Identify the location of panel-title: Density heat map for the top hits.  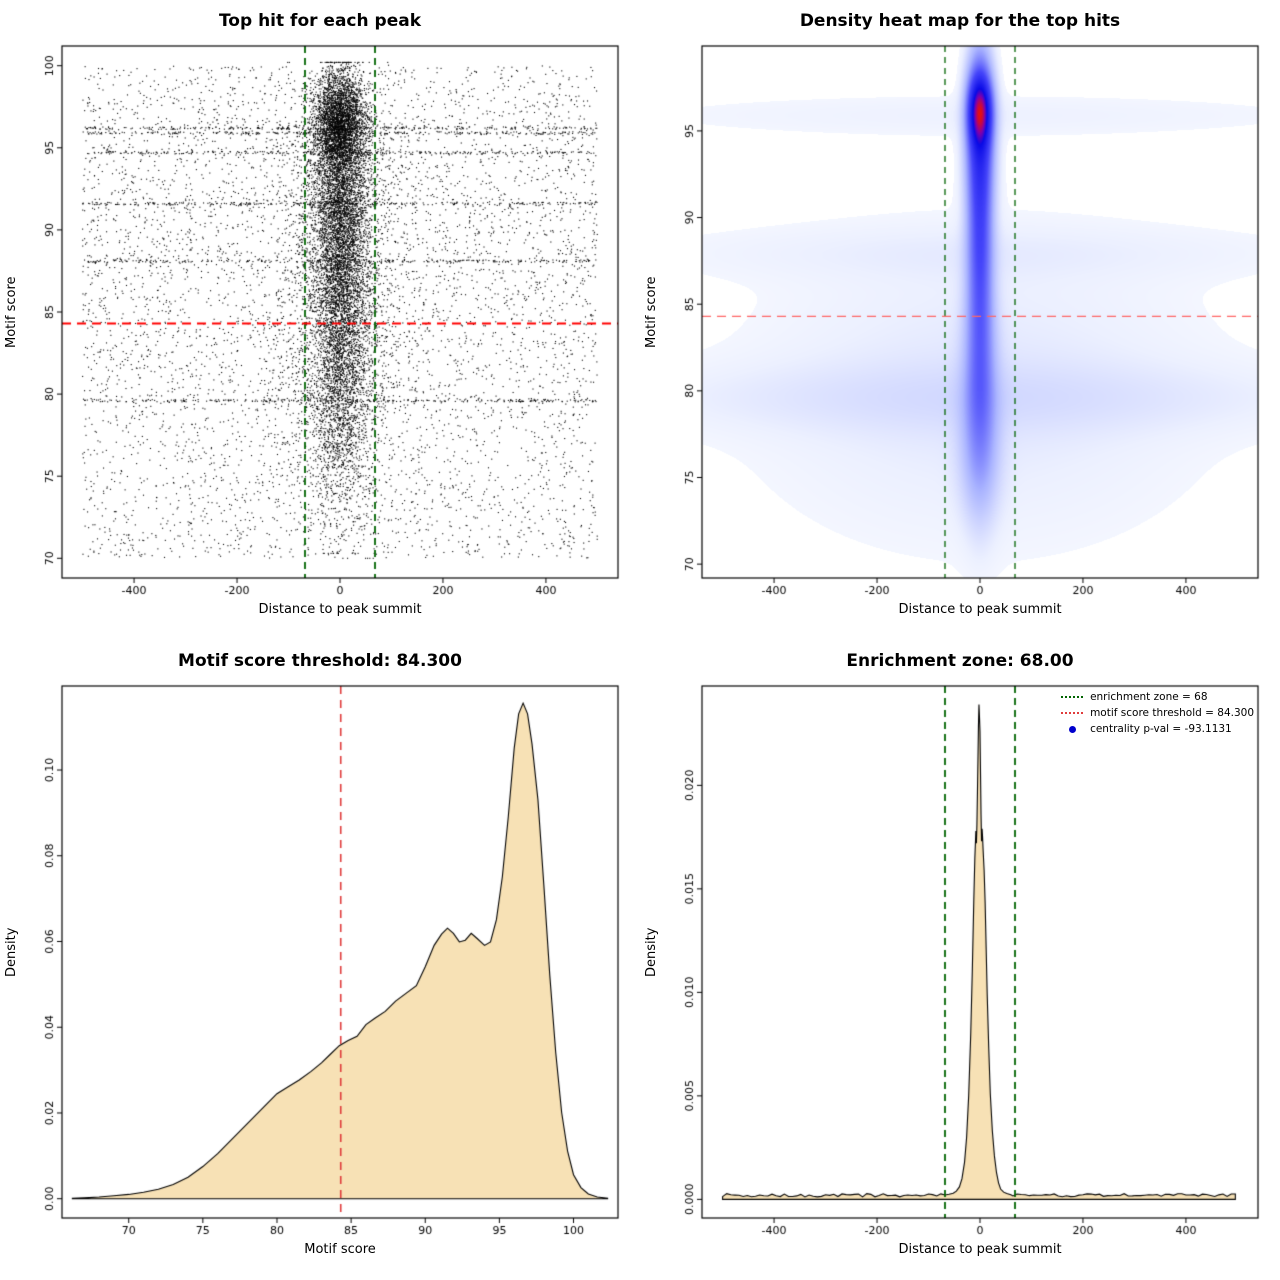
(960, 21).